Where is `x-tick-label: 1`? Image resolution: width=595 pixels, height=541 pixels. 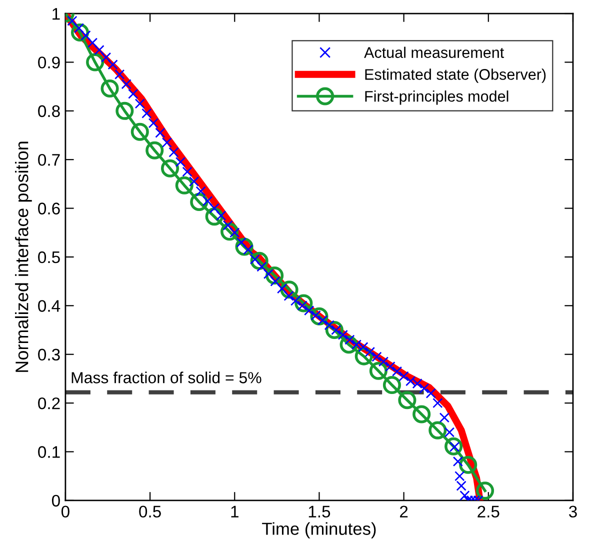
x-tick-label: 1 is located at coordinates (234, 512).